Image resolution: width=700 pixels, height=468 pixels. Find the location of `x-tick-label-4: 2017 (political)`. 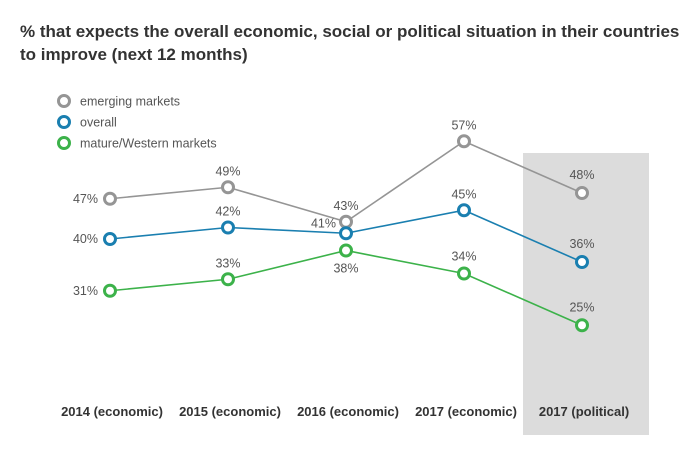

x-tick-label-4: 2017 (political) is located at coordinates (584, 411).